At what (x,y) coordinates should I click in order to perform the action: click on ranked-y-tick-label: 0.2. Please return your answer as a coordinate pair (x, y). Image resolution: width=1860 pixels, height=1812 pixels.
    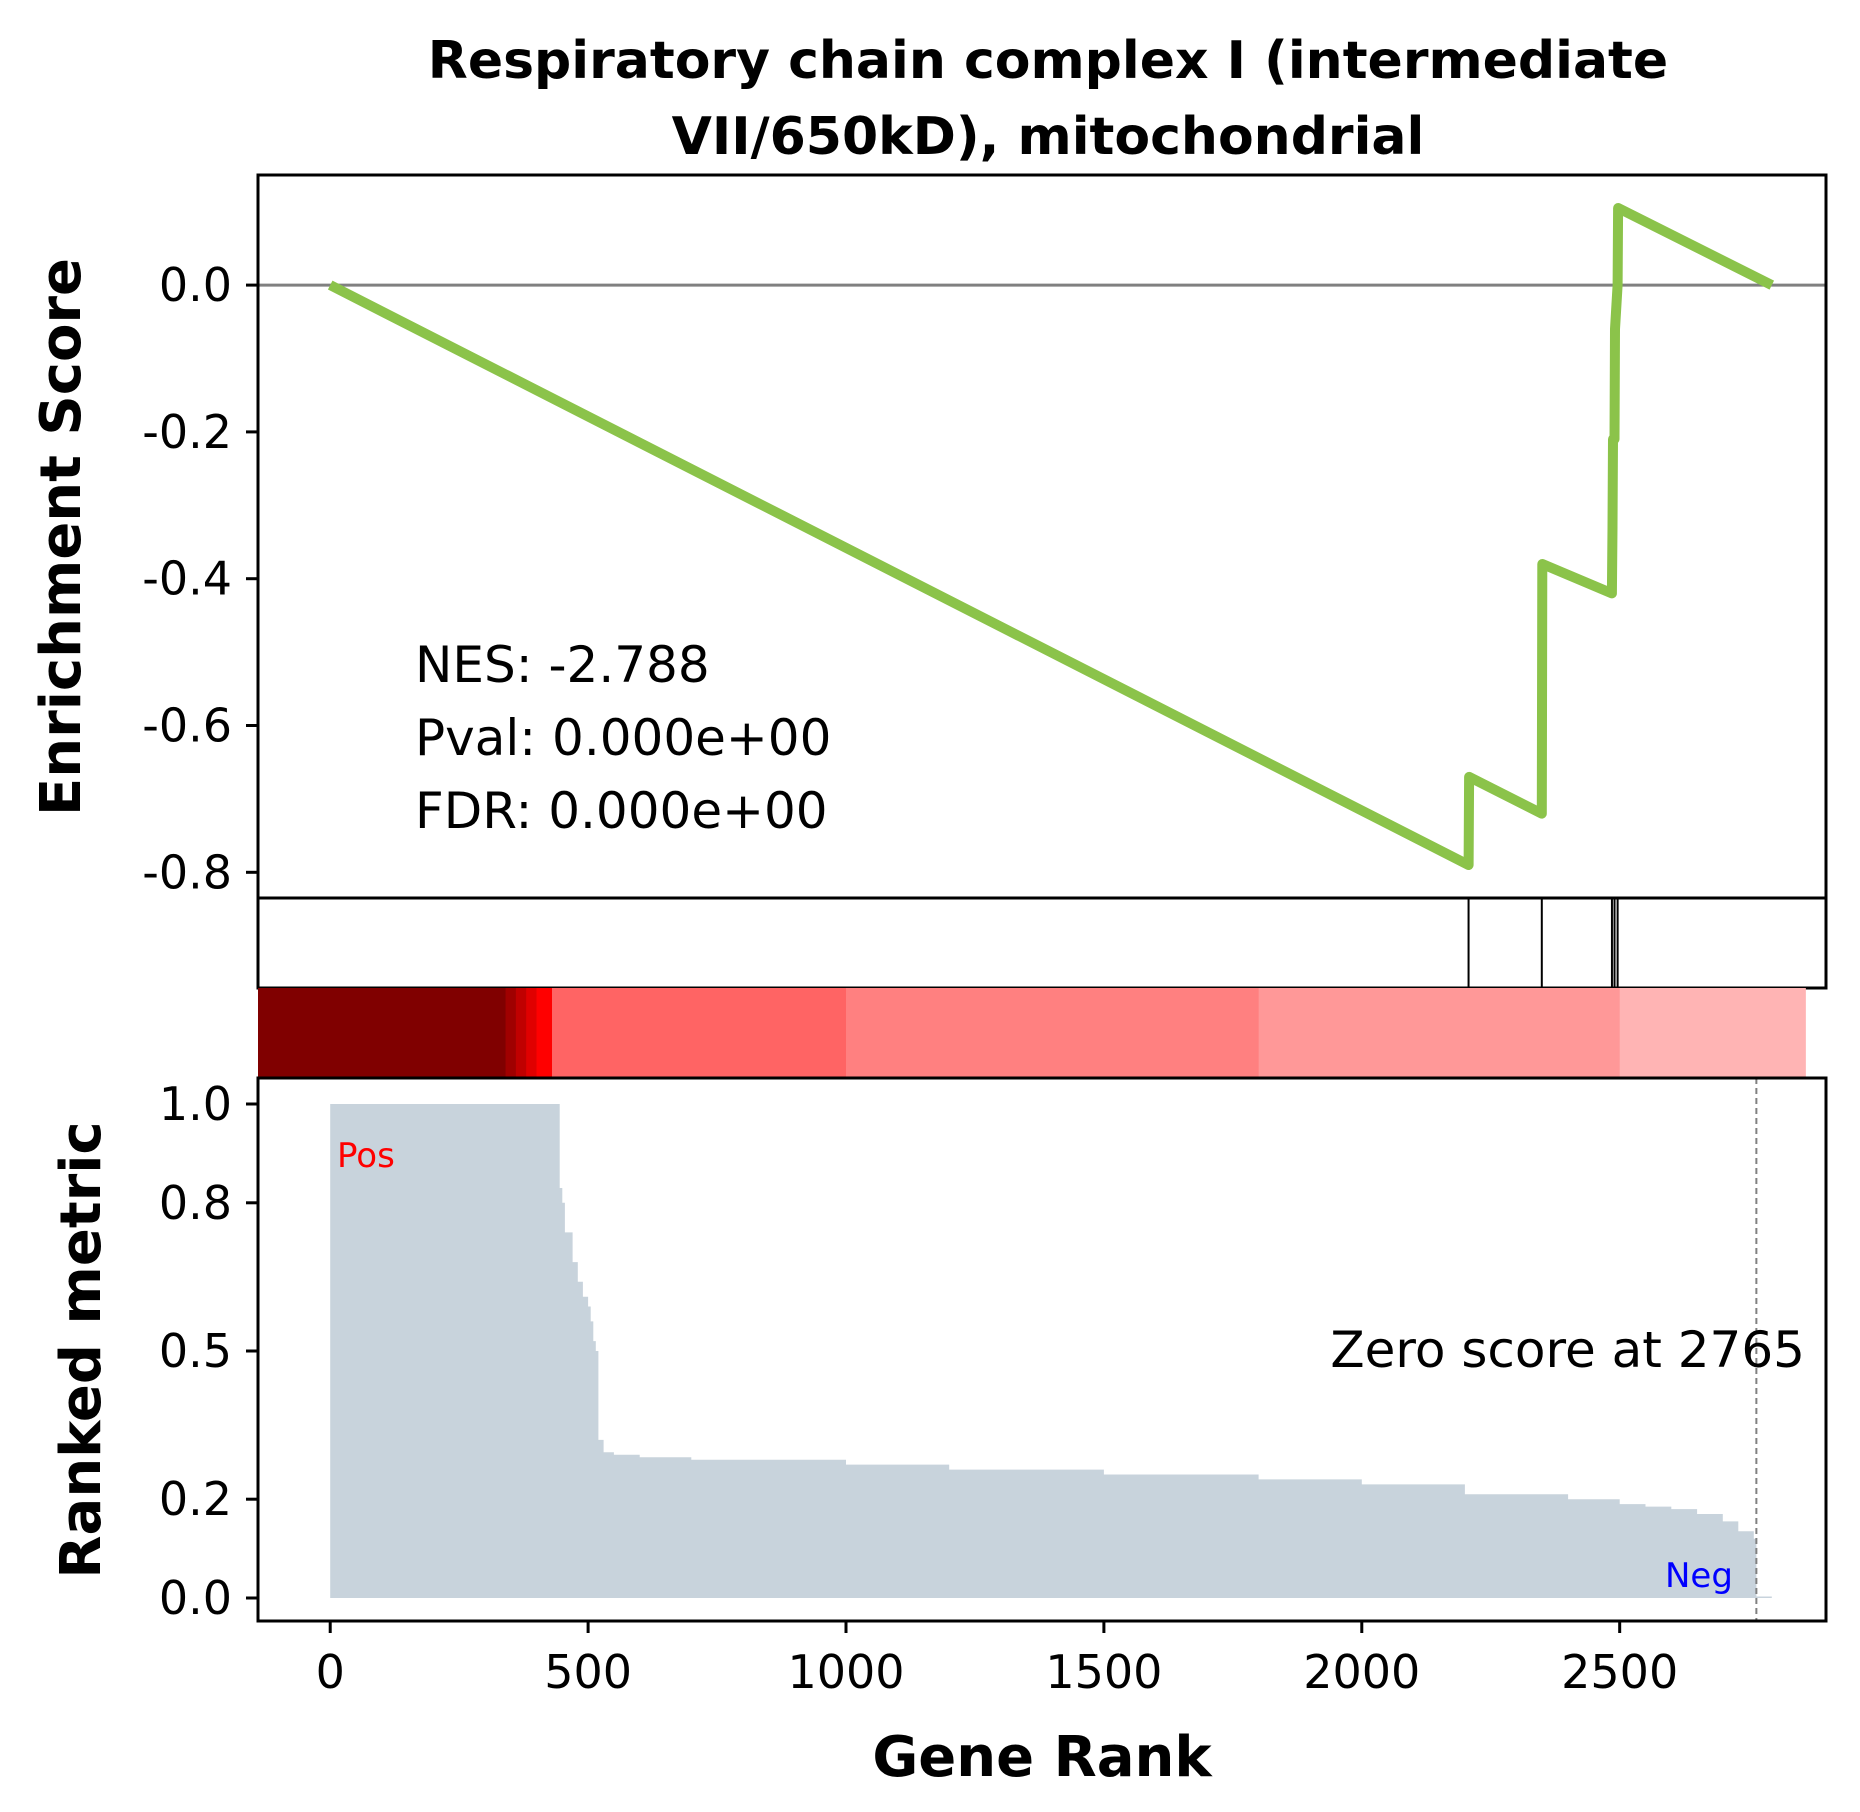
    Looking at the image, I should click on (195, 1499).